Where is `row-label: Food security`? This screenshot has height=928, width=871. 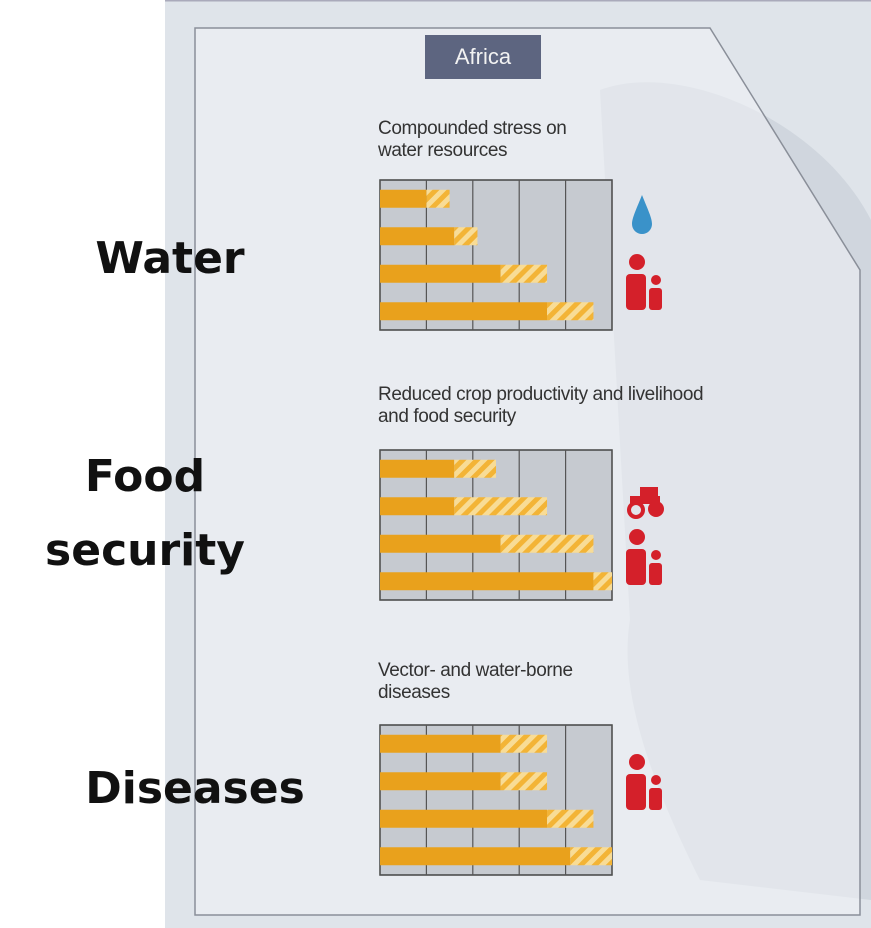
row-label: Food security is located at coordinates (145, 513).